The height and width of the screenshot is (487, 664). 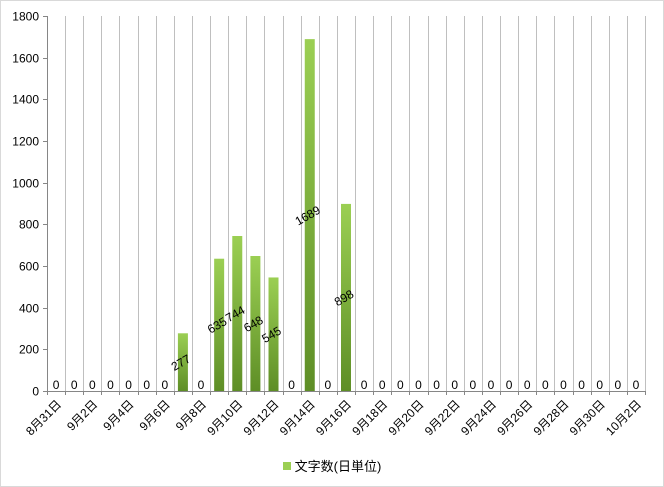 I want to click on x-tick-label: 9月10日, so click(x=224, y=417).